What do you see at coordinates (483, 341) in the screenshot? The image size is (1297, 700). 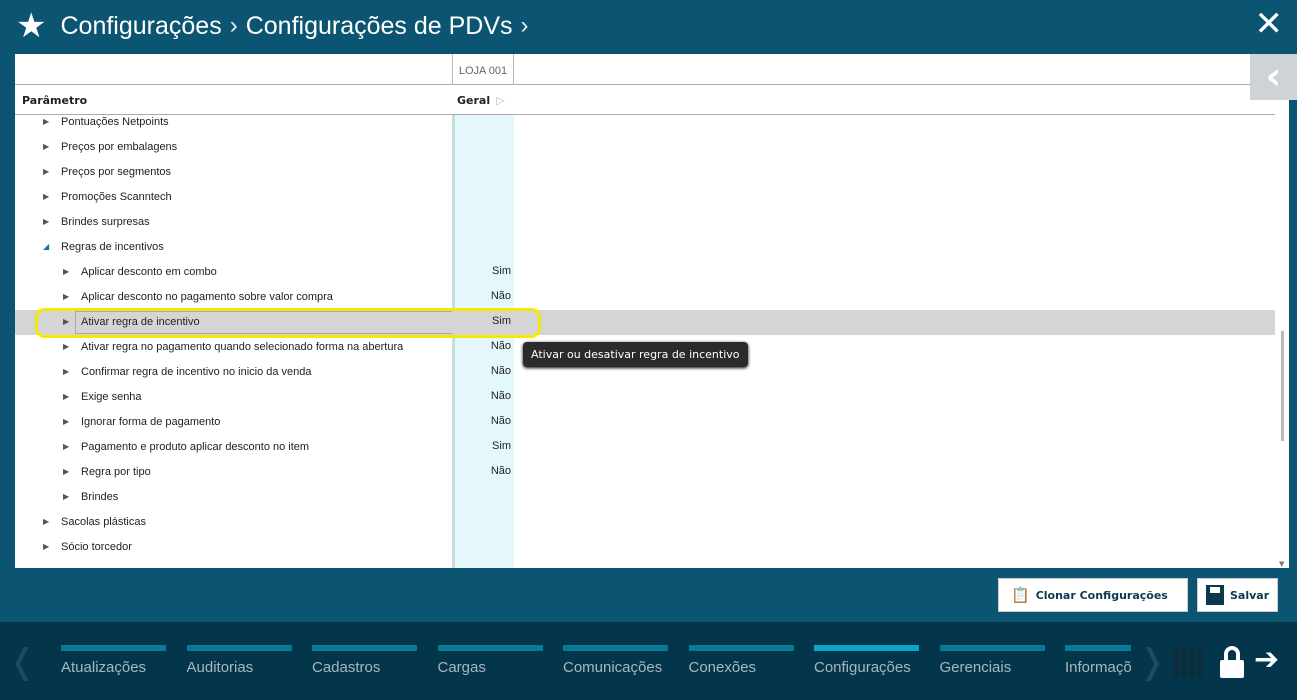 I see `general-column-bg` at bounding box center [483, 341].